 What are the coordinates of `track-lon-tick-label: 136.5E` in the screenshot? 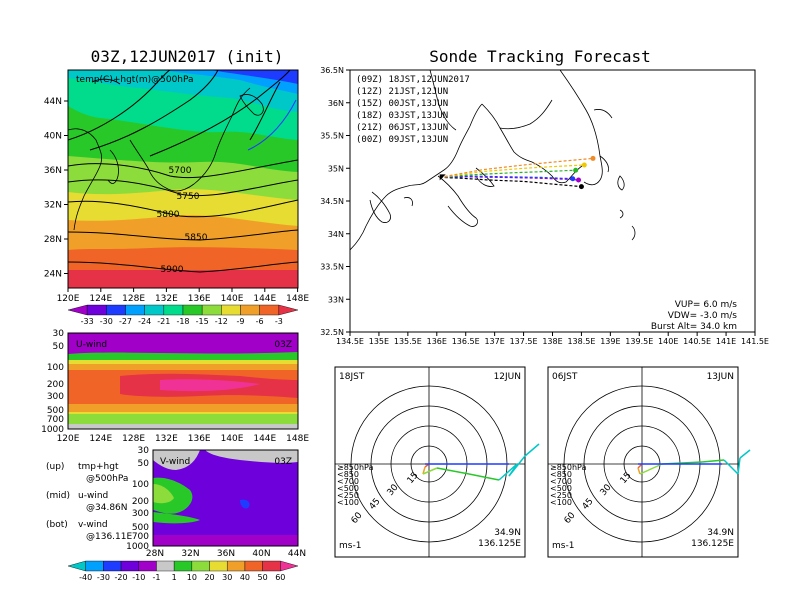 It's located at (466, 341).